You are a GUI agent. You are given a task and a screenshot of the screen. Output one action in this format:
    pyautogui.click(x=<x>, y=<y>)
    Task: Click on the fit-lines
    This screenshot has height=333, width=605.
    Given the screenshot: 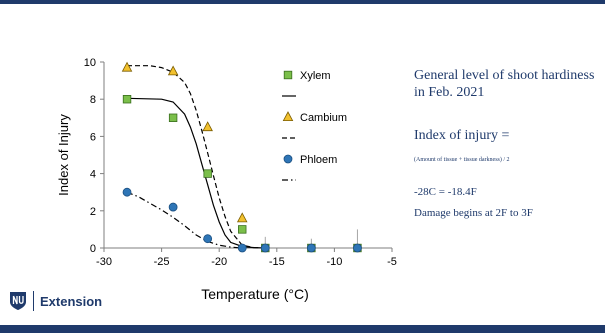 What is the action you would take?
    pyautogui.click(x=196, y=157)
    